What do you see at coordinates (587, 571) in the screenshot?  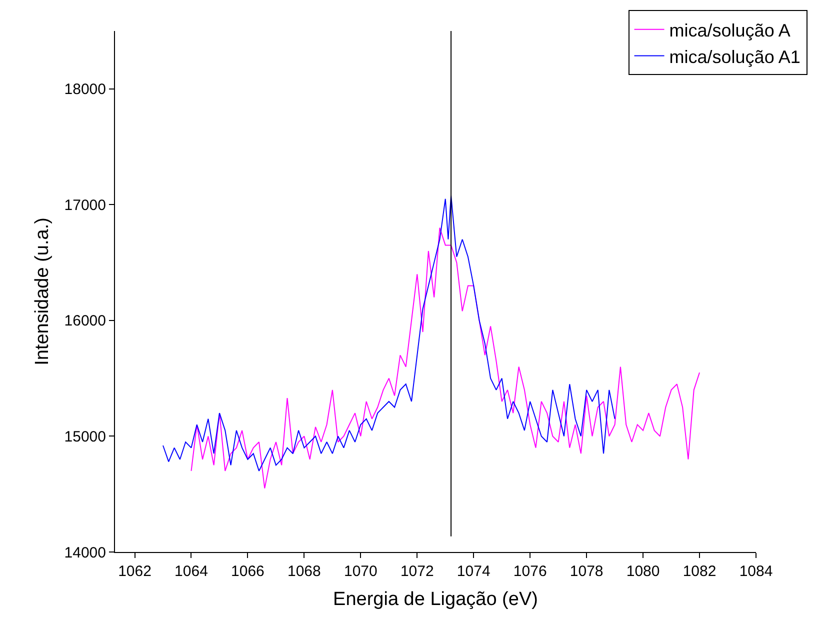 I see `x-tick-label: 1078` at bounding box center [587, 571].